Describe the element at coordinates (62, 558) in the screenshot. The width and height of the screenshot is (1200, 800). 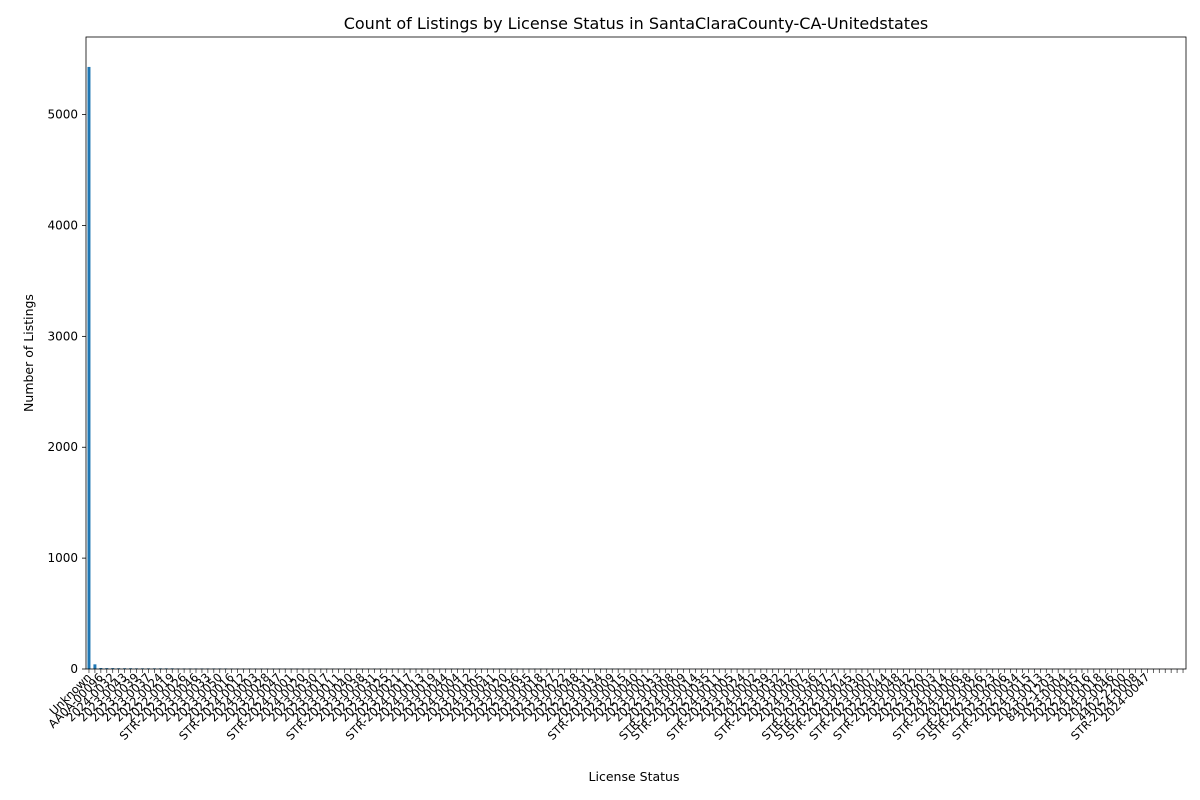
I see `y-tick-label: 1000` at that location.